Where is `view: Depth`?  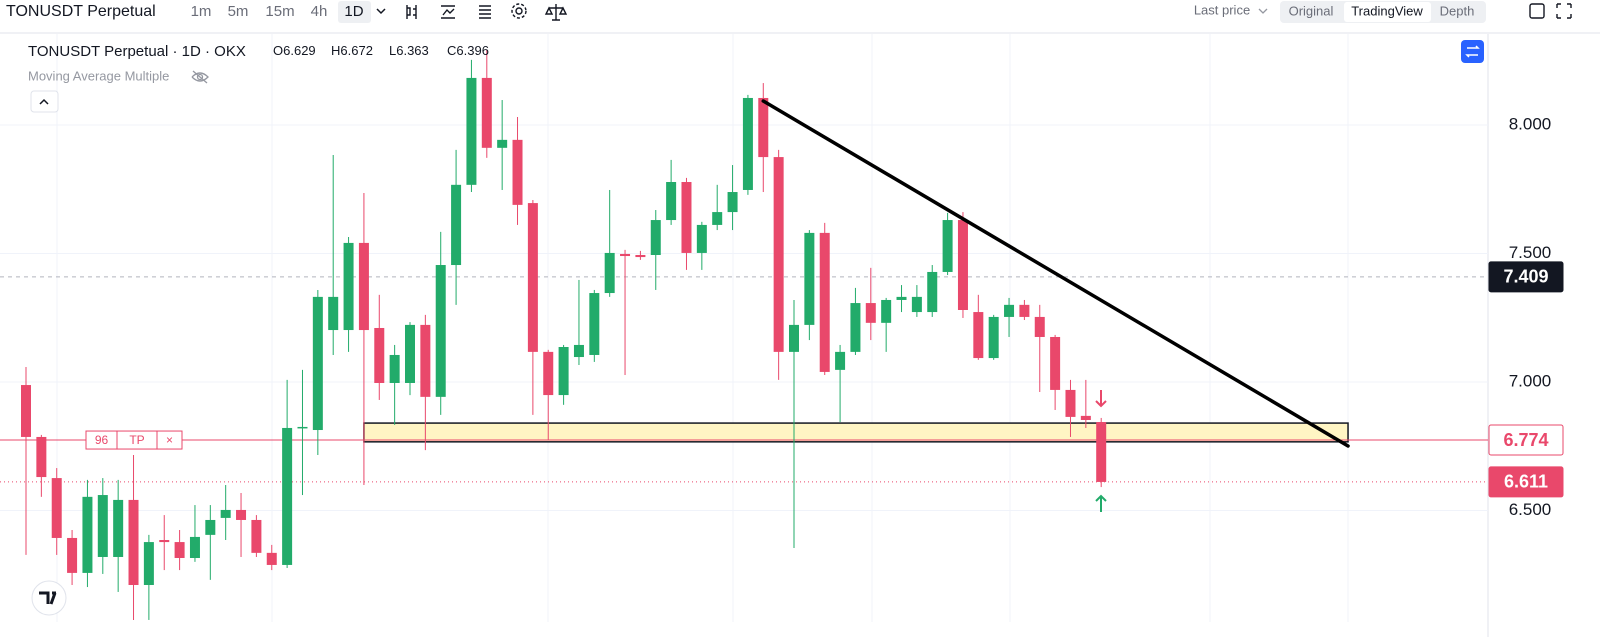
view: Depth is located at coordinates (1457, 10).